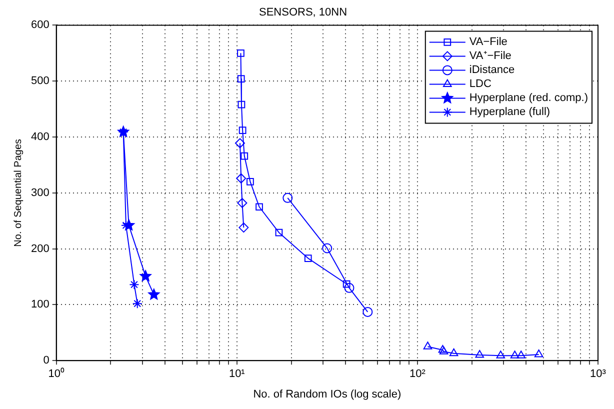  Describe the element at coordinates (40, 25) in the screenshot. I see `y-tick-label: 600` at that location.